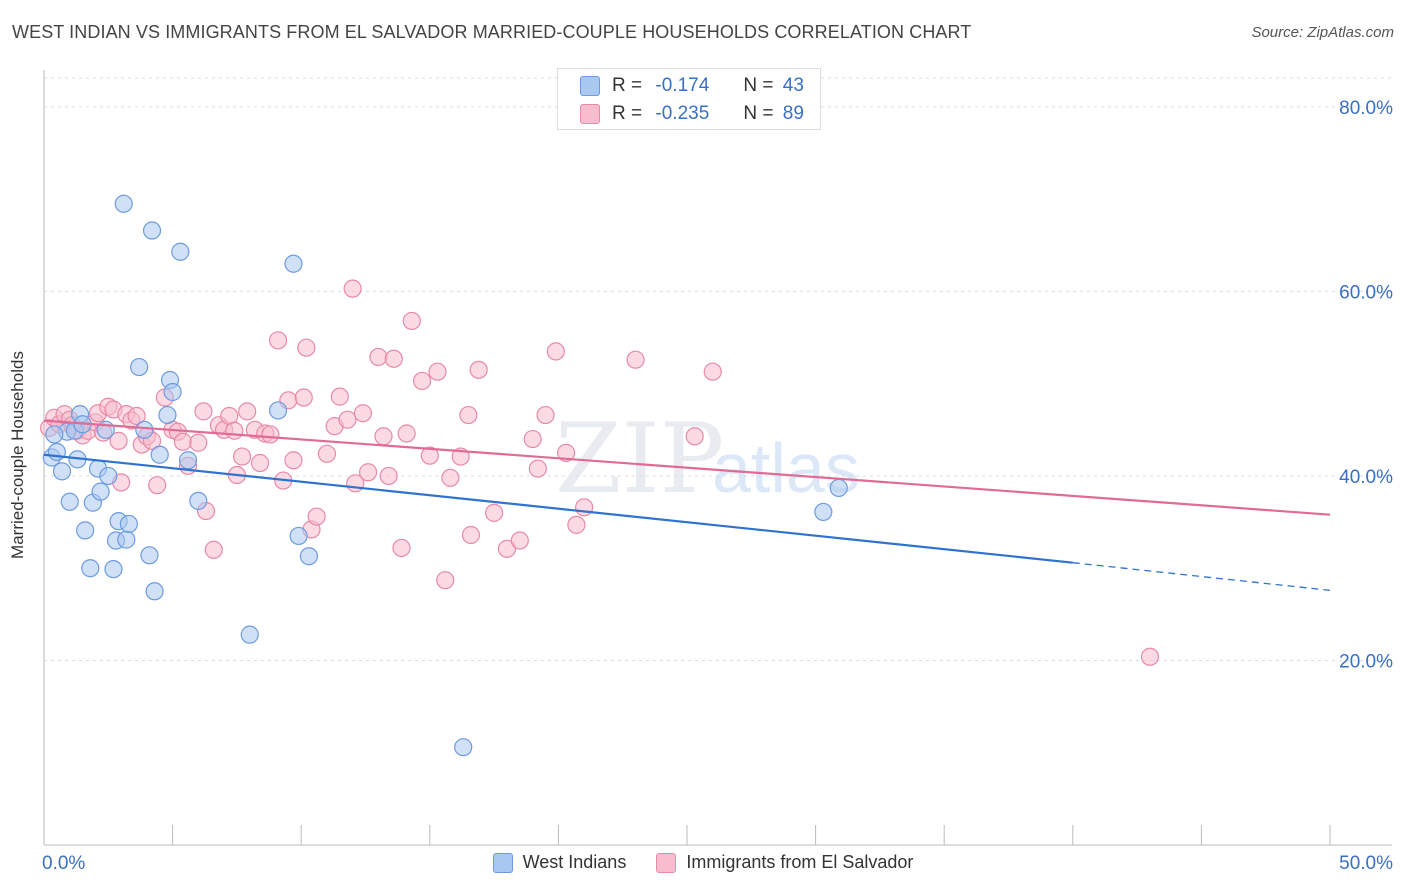  I want to click on x-tick-label-min: 0.0%, so click(63, 863).